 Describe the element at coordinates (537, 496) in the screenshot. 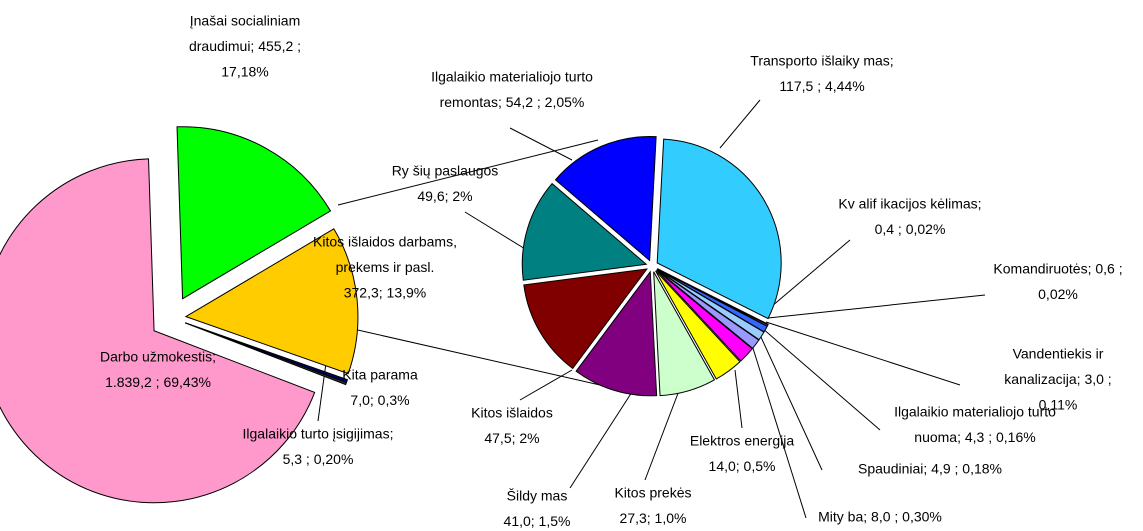

I see `data-label: Šildy mas` at that location.